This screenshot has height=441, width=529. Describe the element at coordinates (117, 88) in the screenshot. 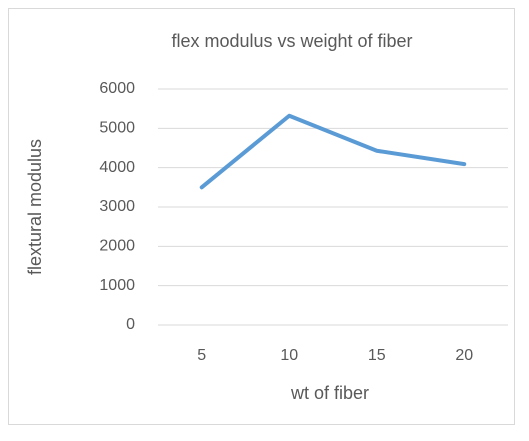

I see `y-tick-label: 6000` at that location.